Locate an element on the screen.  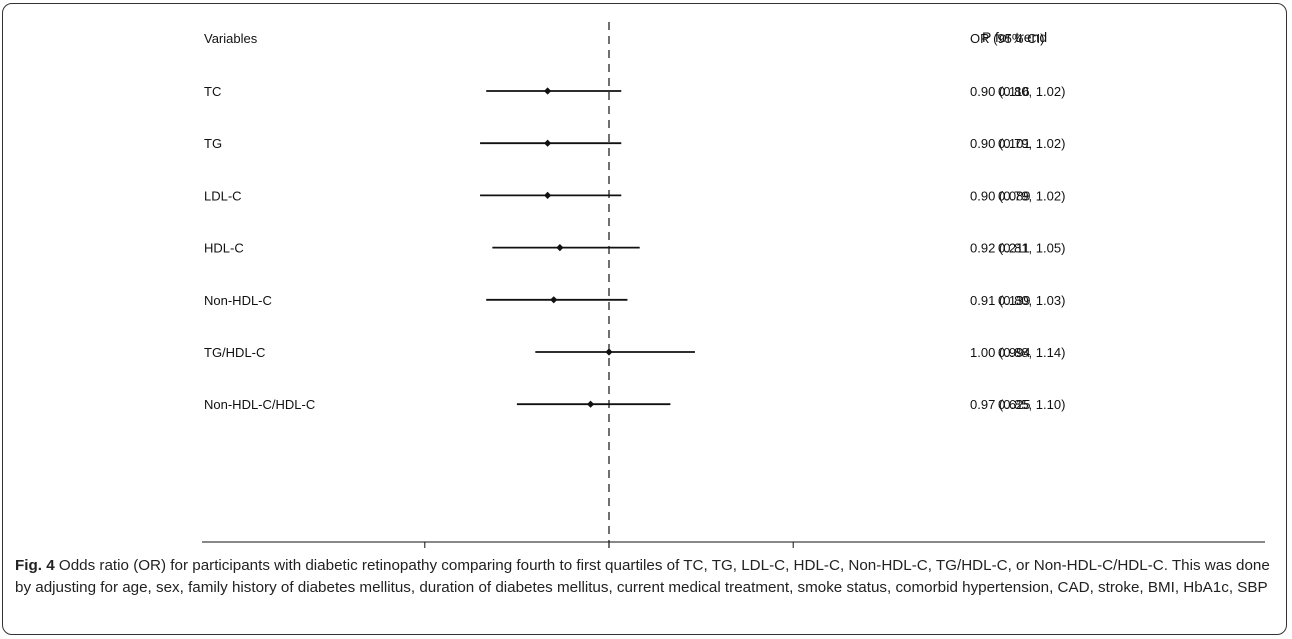
or-value: 1.00 (0.88, 1.14) is located at coordinates (1017, 352).